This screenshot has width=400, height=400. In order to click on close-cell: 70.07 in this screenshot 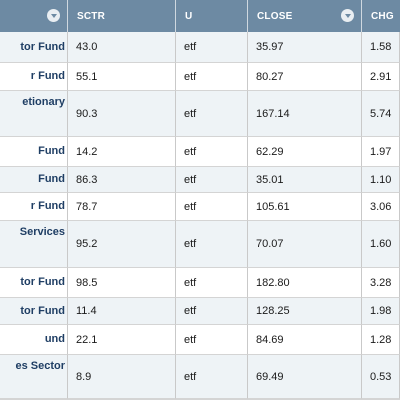, I will do `click(305, 244)`.